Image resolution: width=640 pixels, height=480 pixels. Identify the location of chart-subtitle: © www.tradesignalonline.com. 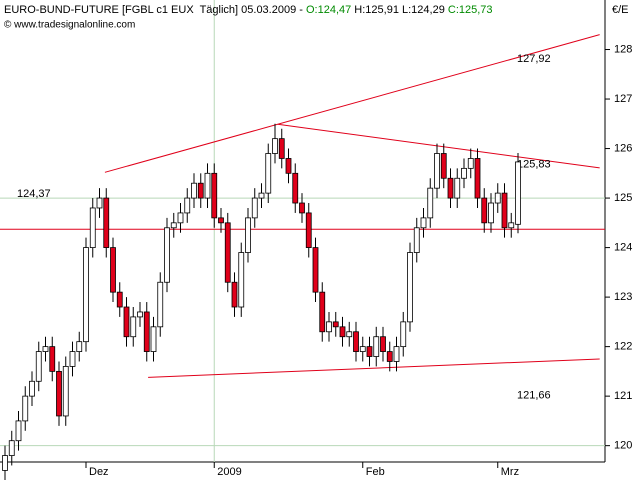
(69, 25).